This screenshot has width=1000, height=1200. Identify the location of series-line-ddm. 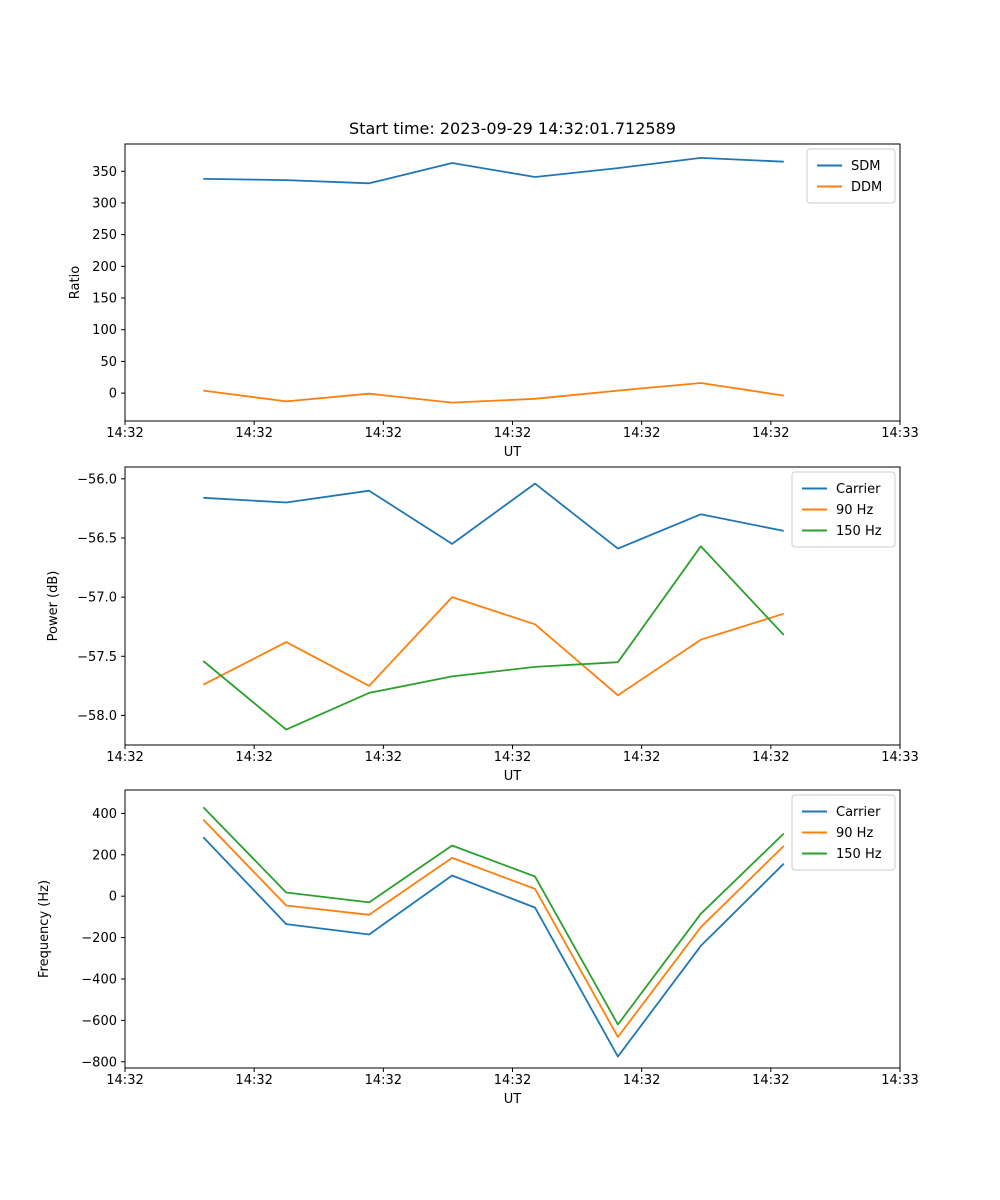
(493, 393).